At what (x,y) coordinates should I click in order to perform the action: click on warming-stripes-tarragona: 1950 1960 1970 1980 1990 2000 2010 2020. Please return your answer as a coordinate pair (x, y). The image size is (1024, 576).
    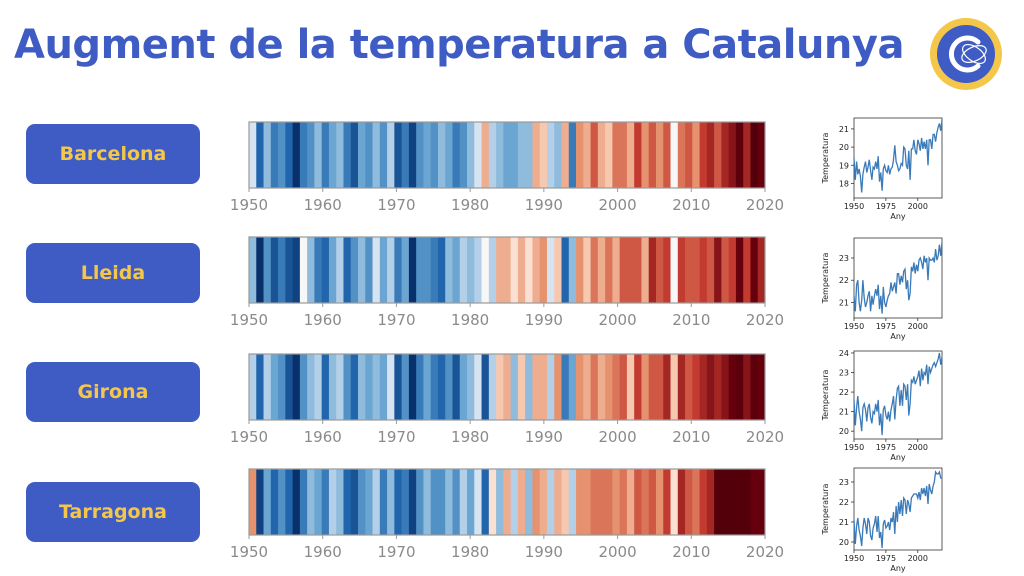
    Looking at the image, I should click on (507, 514).